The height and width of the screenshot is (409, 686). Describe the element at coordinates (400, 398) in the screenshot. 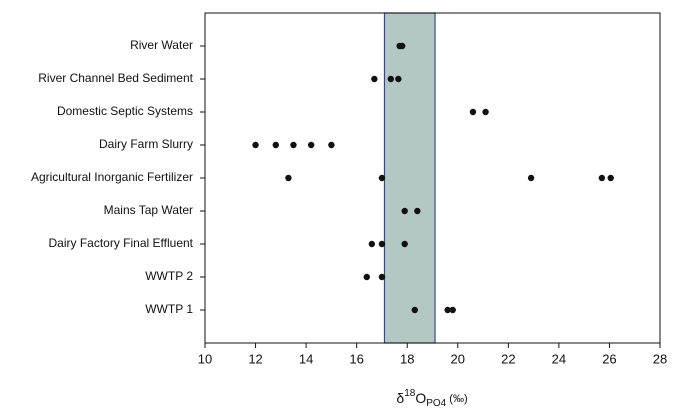

I see `x-label-prefix: δ` at that location.